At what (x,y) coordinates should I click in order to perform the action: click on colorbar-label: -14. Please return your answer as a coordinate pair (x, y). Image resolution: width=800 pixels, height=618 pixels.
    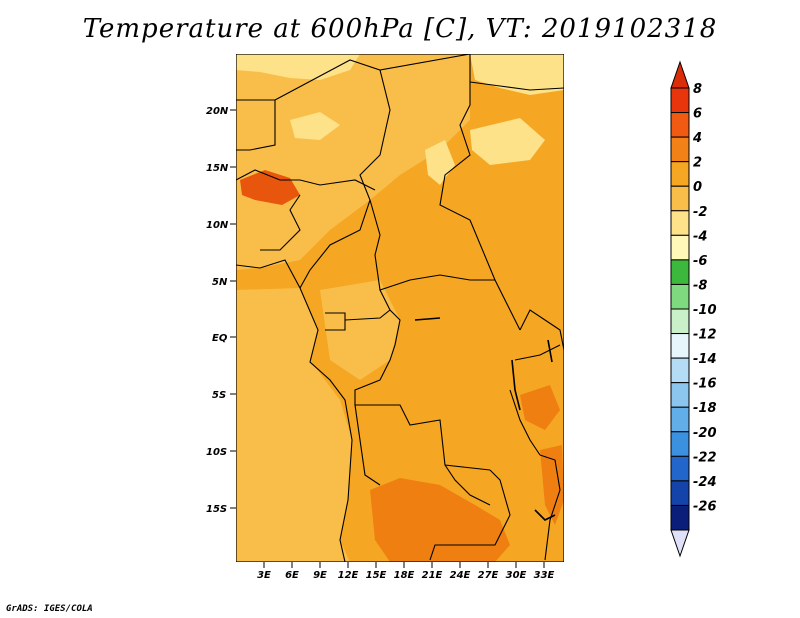
    Looking at the image, I should click on (705, 359).